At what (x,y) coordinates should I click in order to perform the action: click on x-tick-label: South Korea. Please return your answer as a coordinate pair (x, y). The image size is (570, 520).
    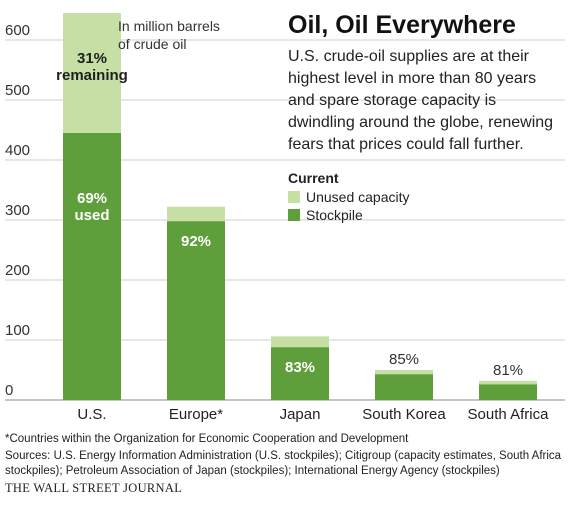
    Looking at the image, I should click on (404, 414).